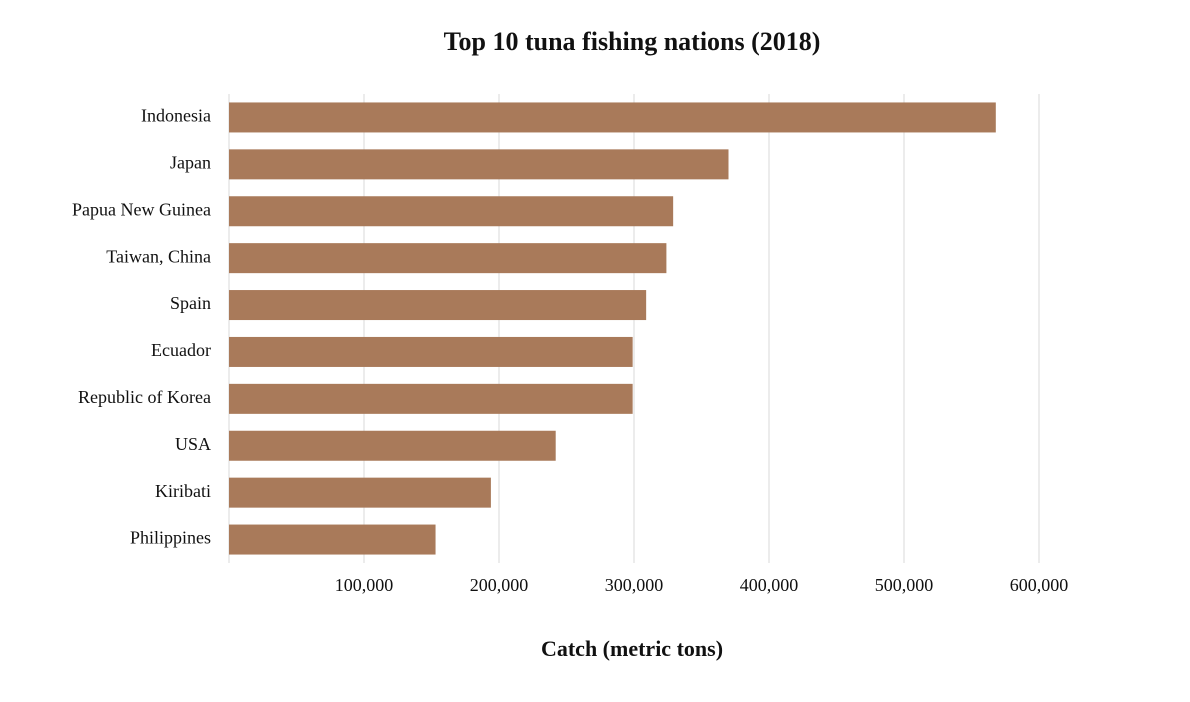 The width and height of the screenshot is (1190, 702). What do you see at coordinates (183, 491) in the screenshot?
I see `y-tick-label: Kiribati` at bounding box center [183, 491].